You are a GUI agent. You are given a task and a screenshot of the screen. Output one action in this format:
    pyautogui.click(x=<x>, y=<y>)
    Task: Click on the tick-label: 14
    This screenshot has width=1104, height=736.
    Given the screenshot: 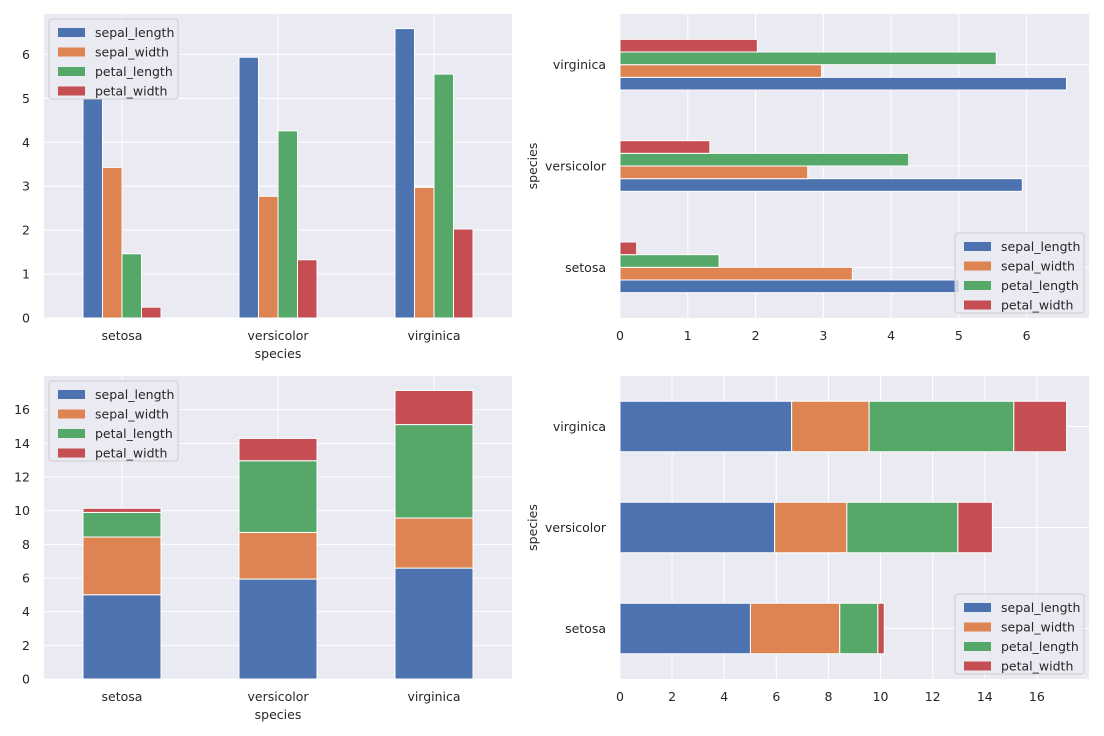 What is the action you would take?
    pyautogui.click(x=22, y=443)
    